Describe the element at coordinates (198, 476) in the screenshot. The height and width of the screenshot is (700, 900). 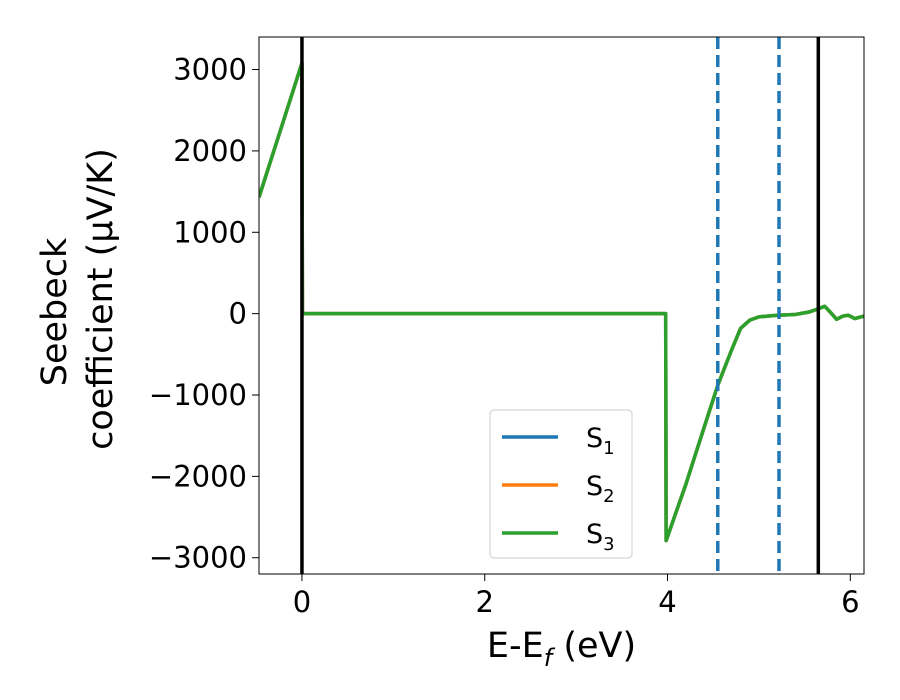
I see `y-tick-label: −2000` at that location.